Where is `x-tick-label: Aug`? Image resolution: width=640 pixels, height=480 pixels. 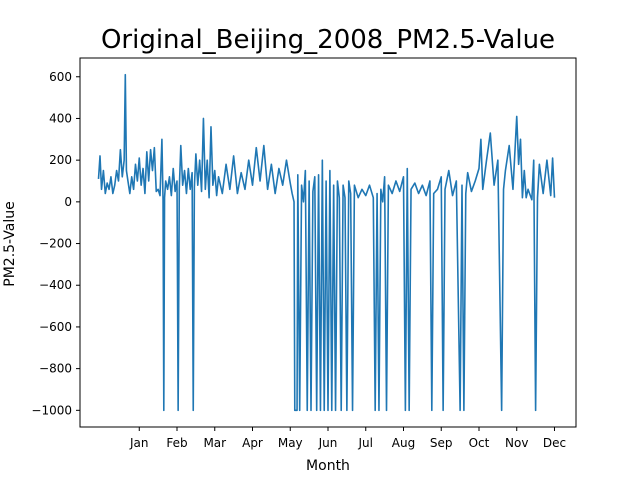
x-tick-label: Aug is located at coordinates (403, 443).